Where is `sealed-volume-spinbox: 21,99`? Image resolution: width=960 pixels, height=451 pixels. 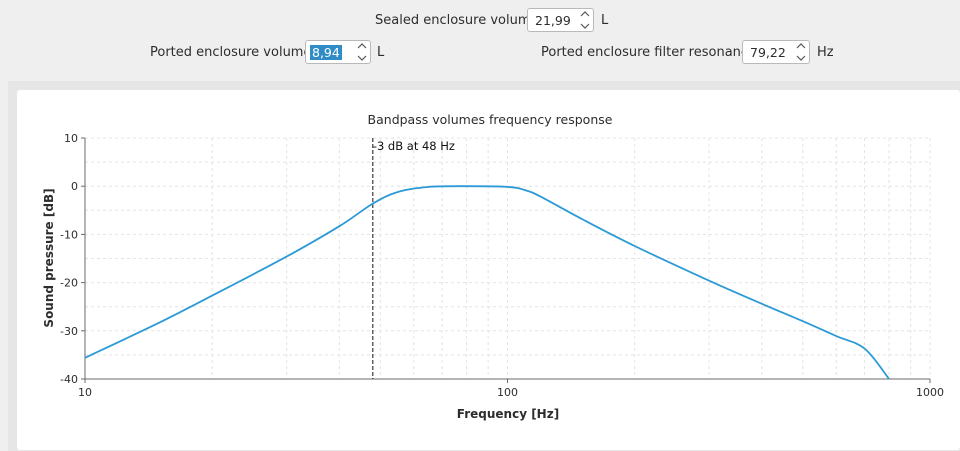
sealed-volume-spinbox: 21,99 is located at coordinates (560, 20).